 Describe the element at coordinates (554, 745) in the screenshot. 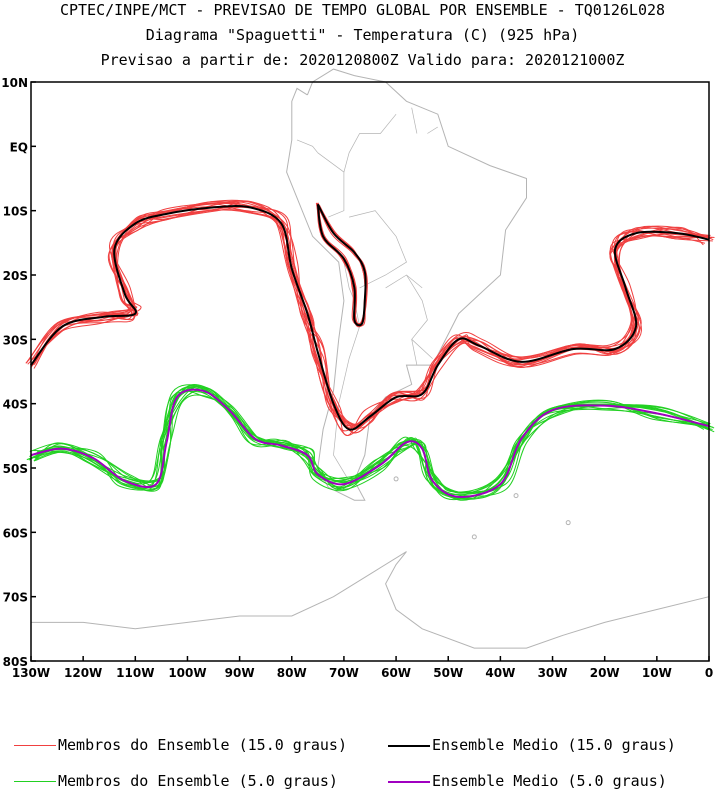

I see `legend-mean-15: Ensemble Medio (15.0 graus)` at that location.